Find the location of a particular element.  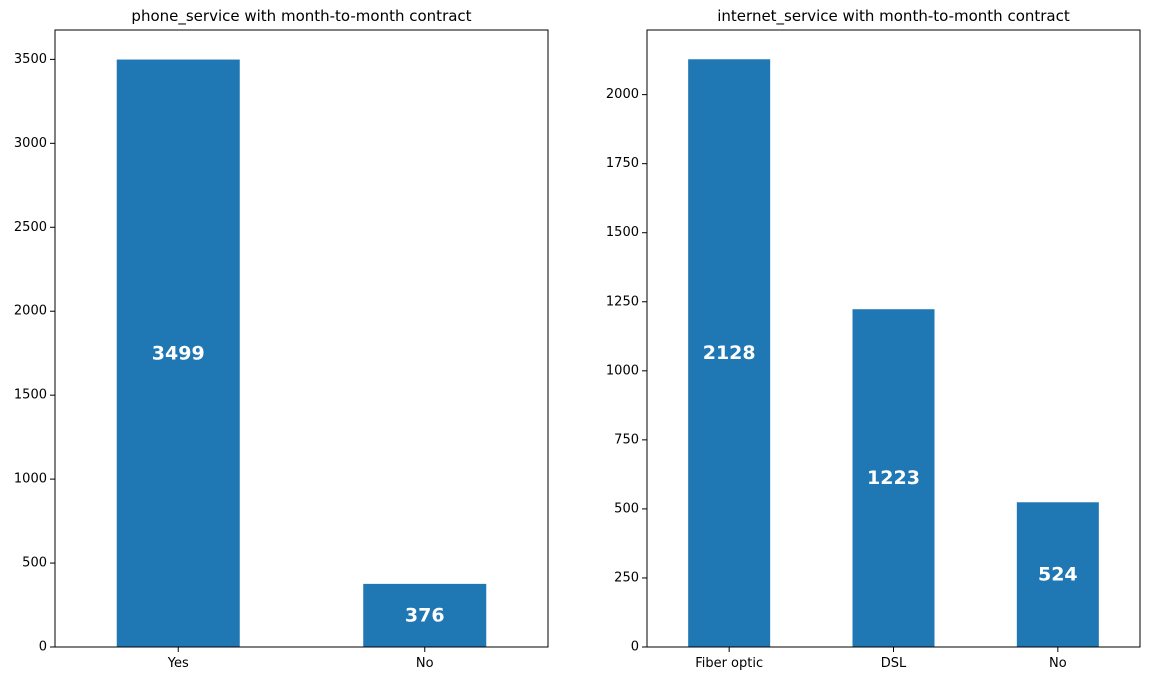

y-tick-label-0-3: 1500 is located at coordinates (30, 395).